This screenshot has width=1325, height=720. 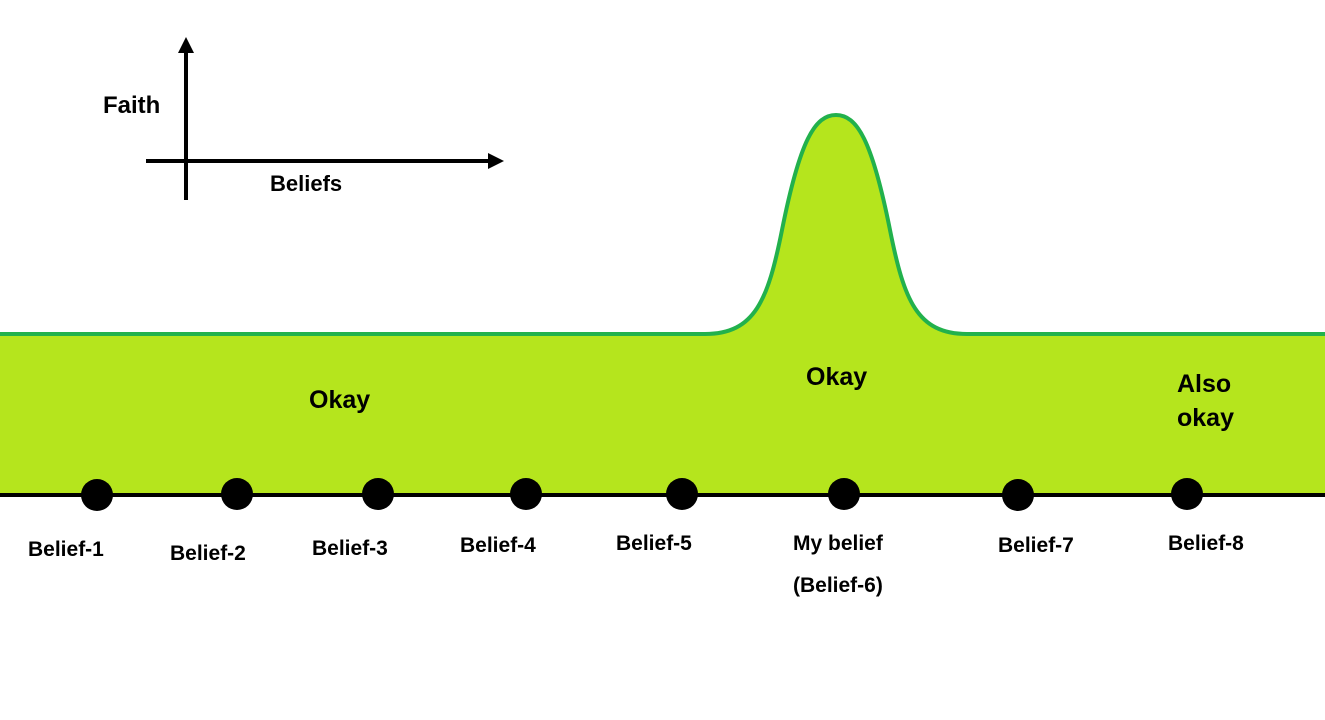 I want to click on belief-label-2: Belief-2, so click(x=208, y=553).